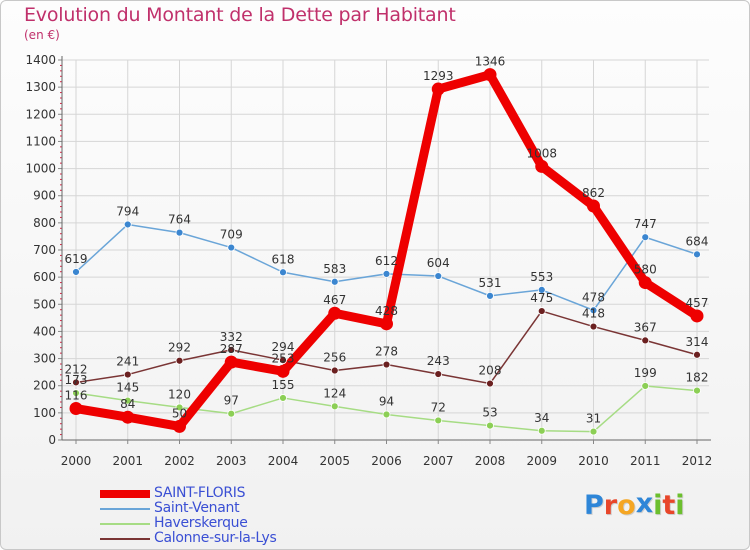  Describe the element at coordinates (490, 371) in the screenshot. I see `data-label: 208` at that location.